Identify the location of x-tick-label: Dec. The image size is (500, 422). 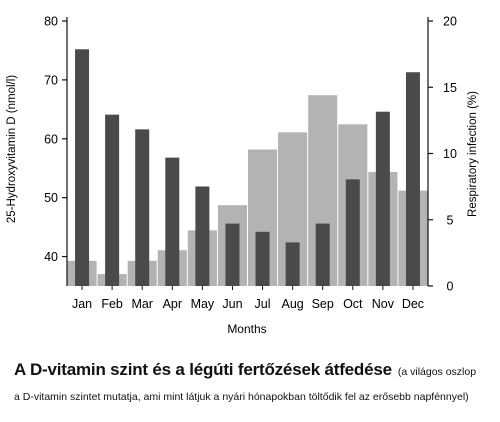
(413, 304).